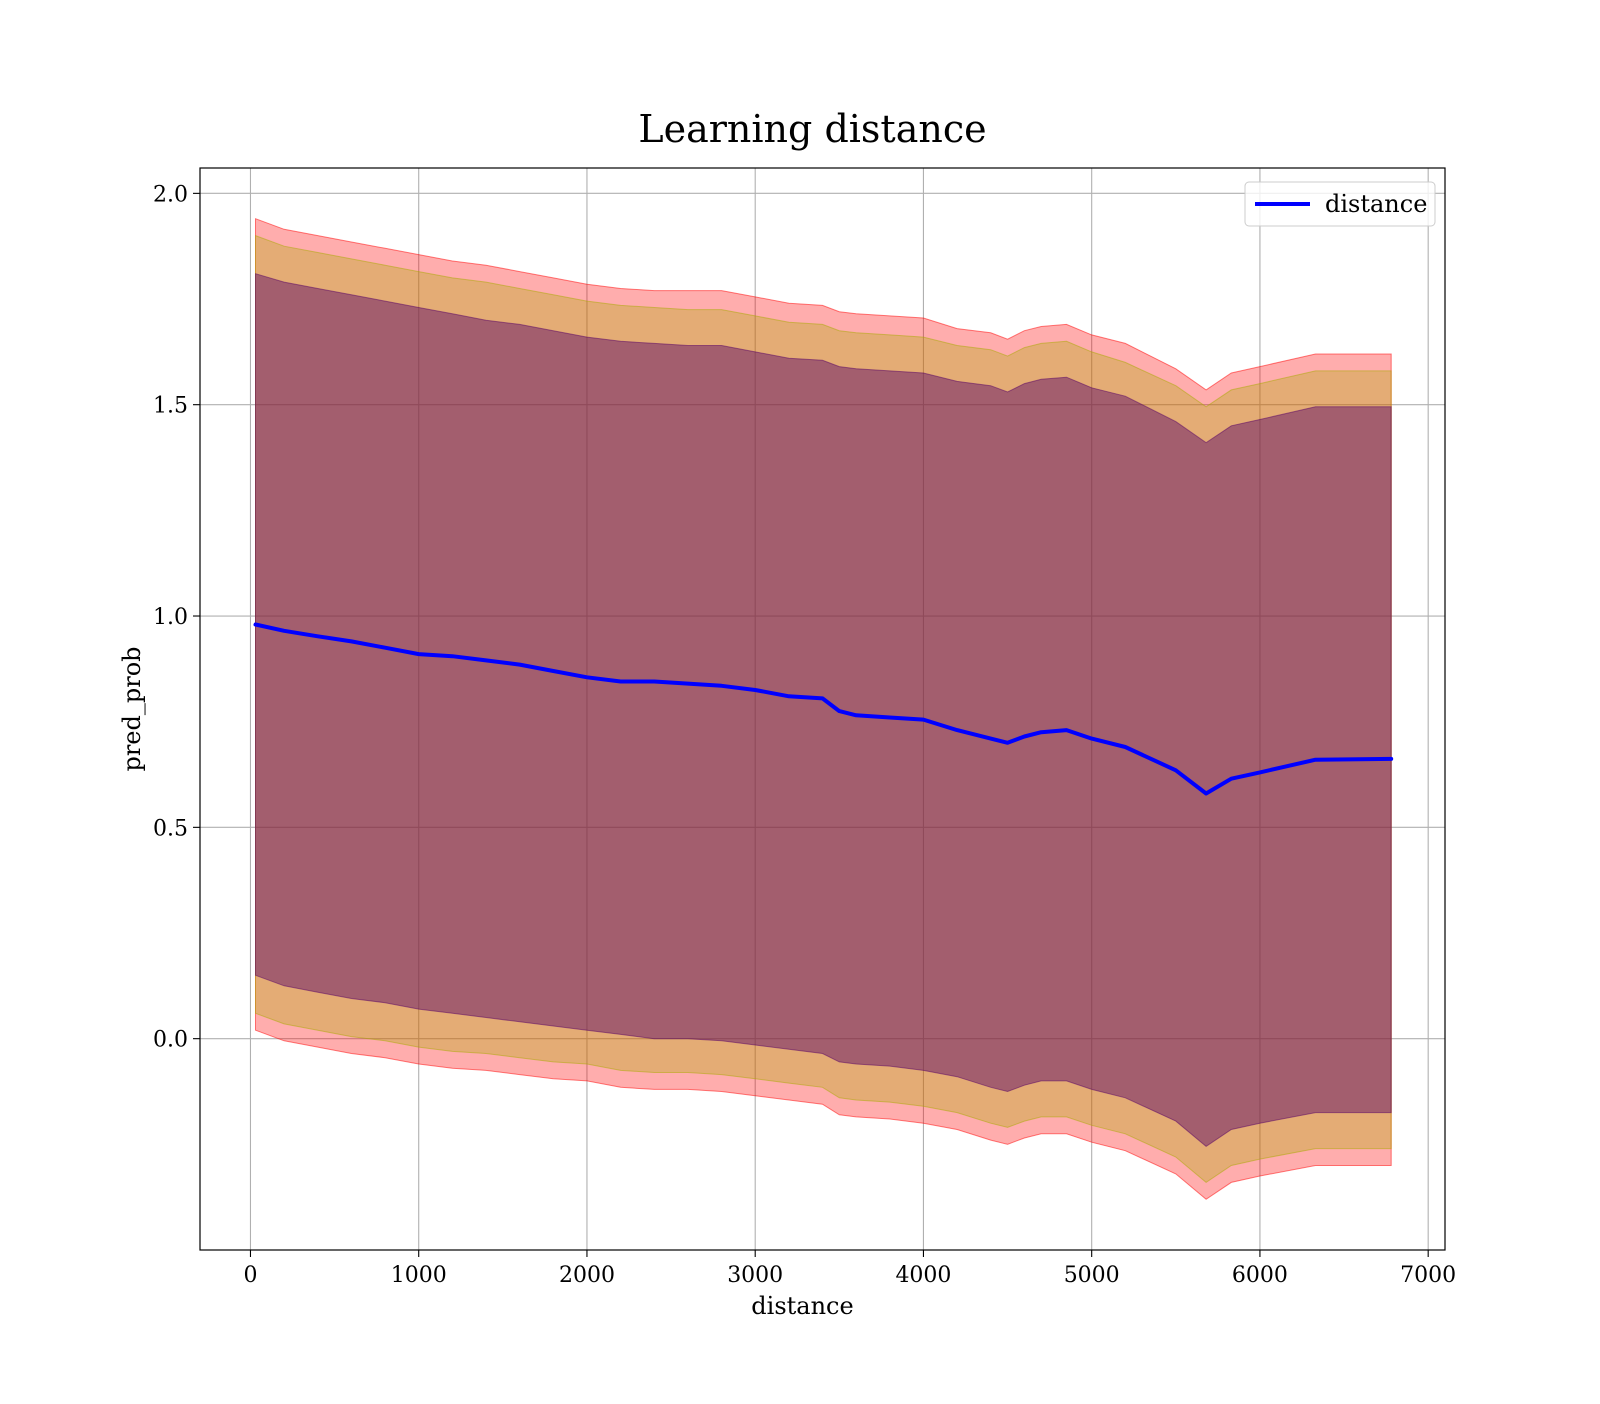  What do you see at coordinates (587, 1275) in the screenshot?
I see `x-tick-label: 2000` at bounding box center [587, 1275].